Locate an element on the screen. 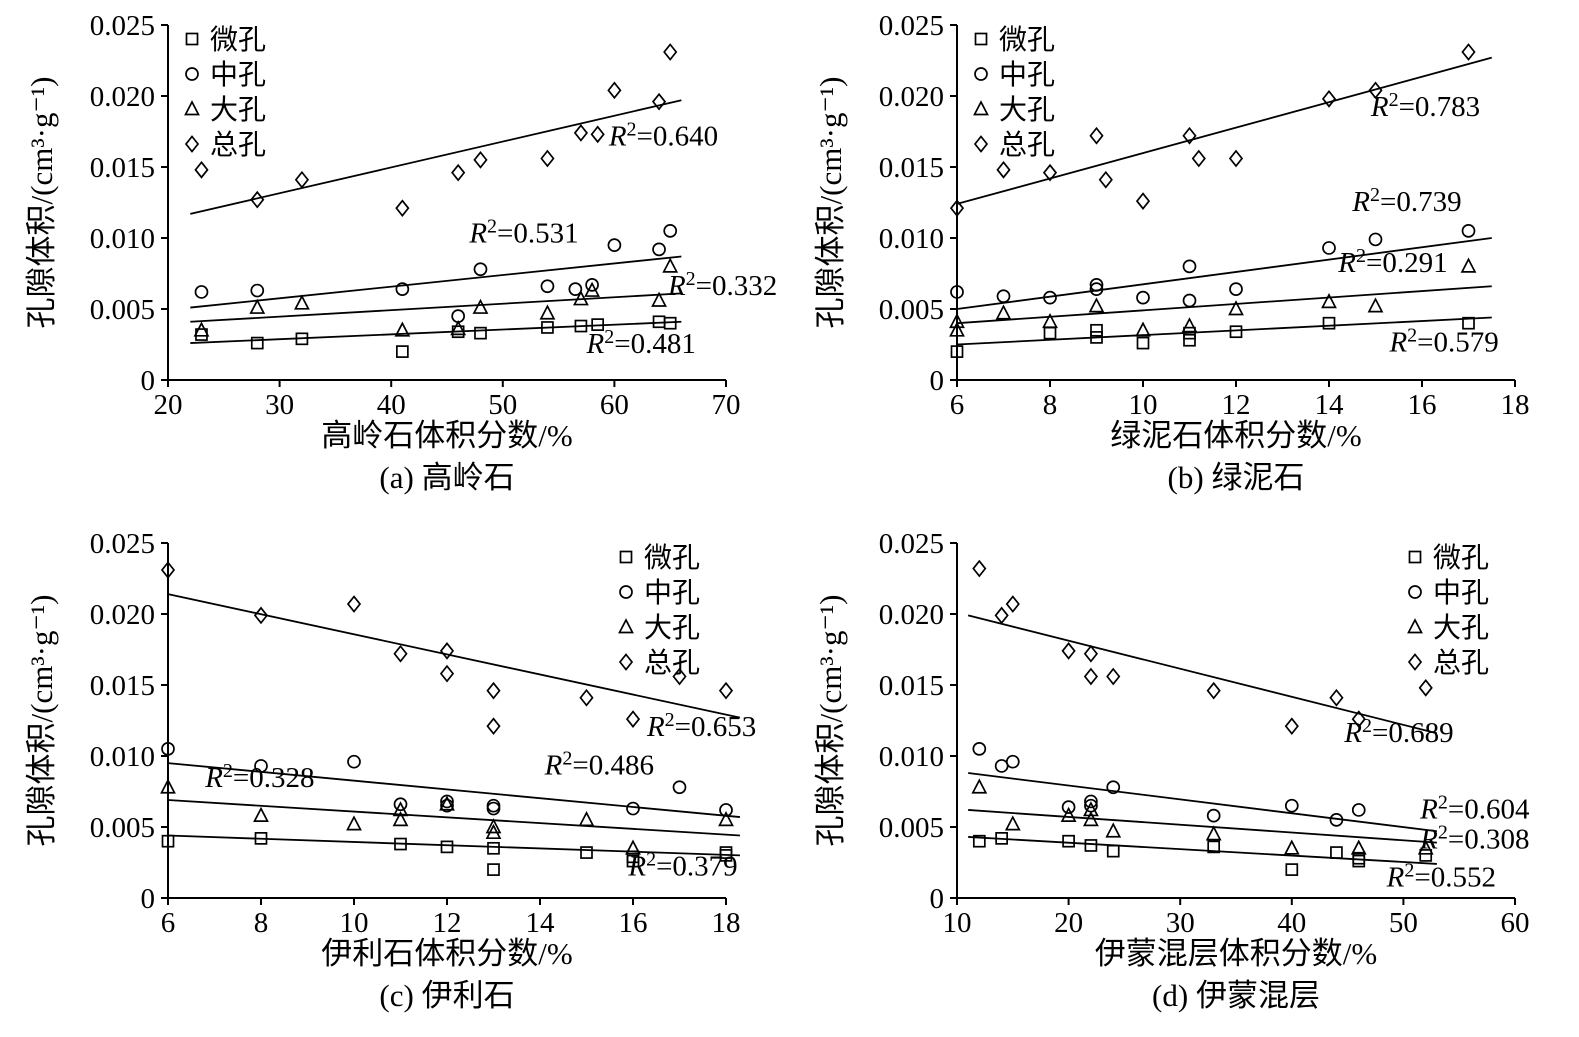 The image size is (1579, 1037). x-tick-label: 16 is located at coordinates (633, 923).